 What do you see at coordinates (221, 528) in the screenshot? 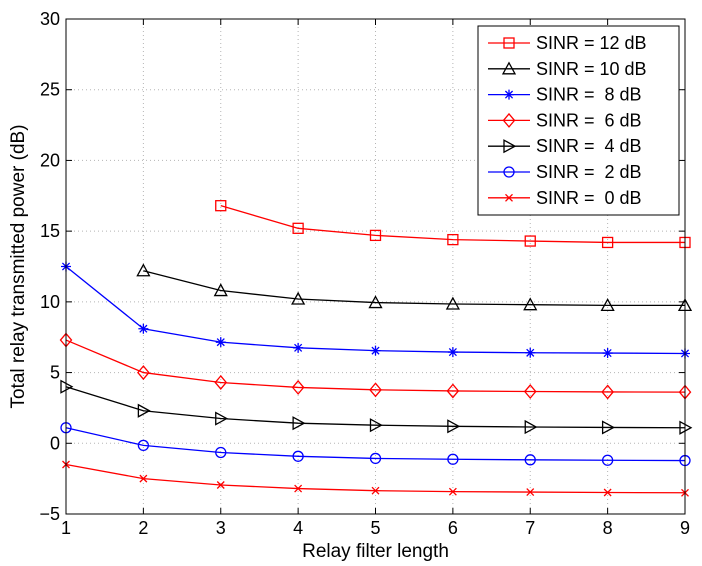
I see `x-tick-label: 3` at bounding box center [221, 528].